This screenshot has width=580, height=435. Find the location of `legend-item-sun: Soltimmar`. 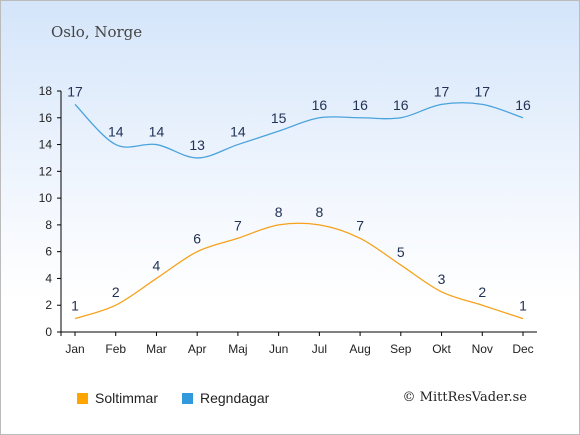

legend-item-sun: Soltimmar is located at coordinates (117, 398).